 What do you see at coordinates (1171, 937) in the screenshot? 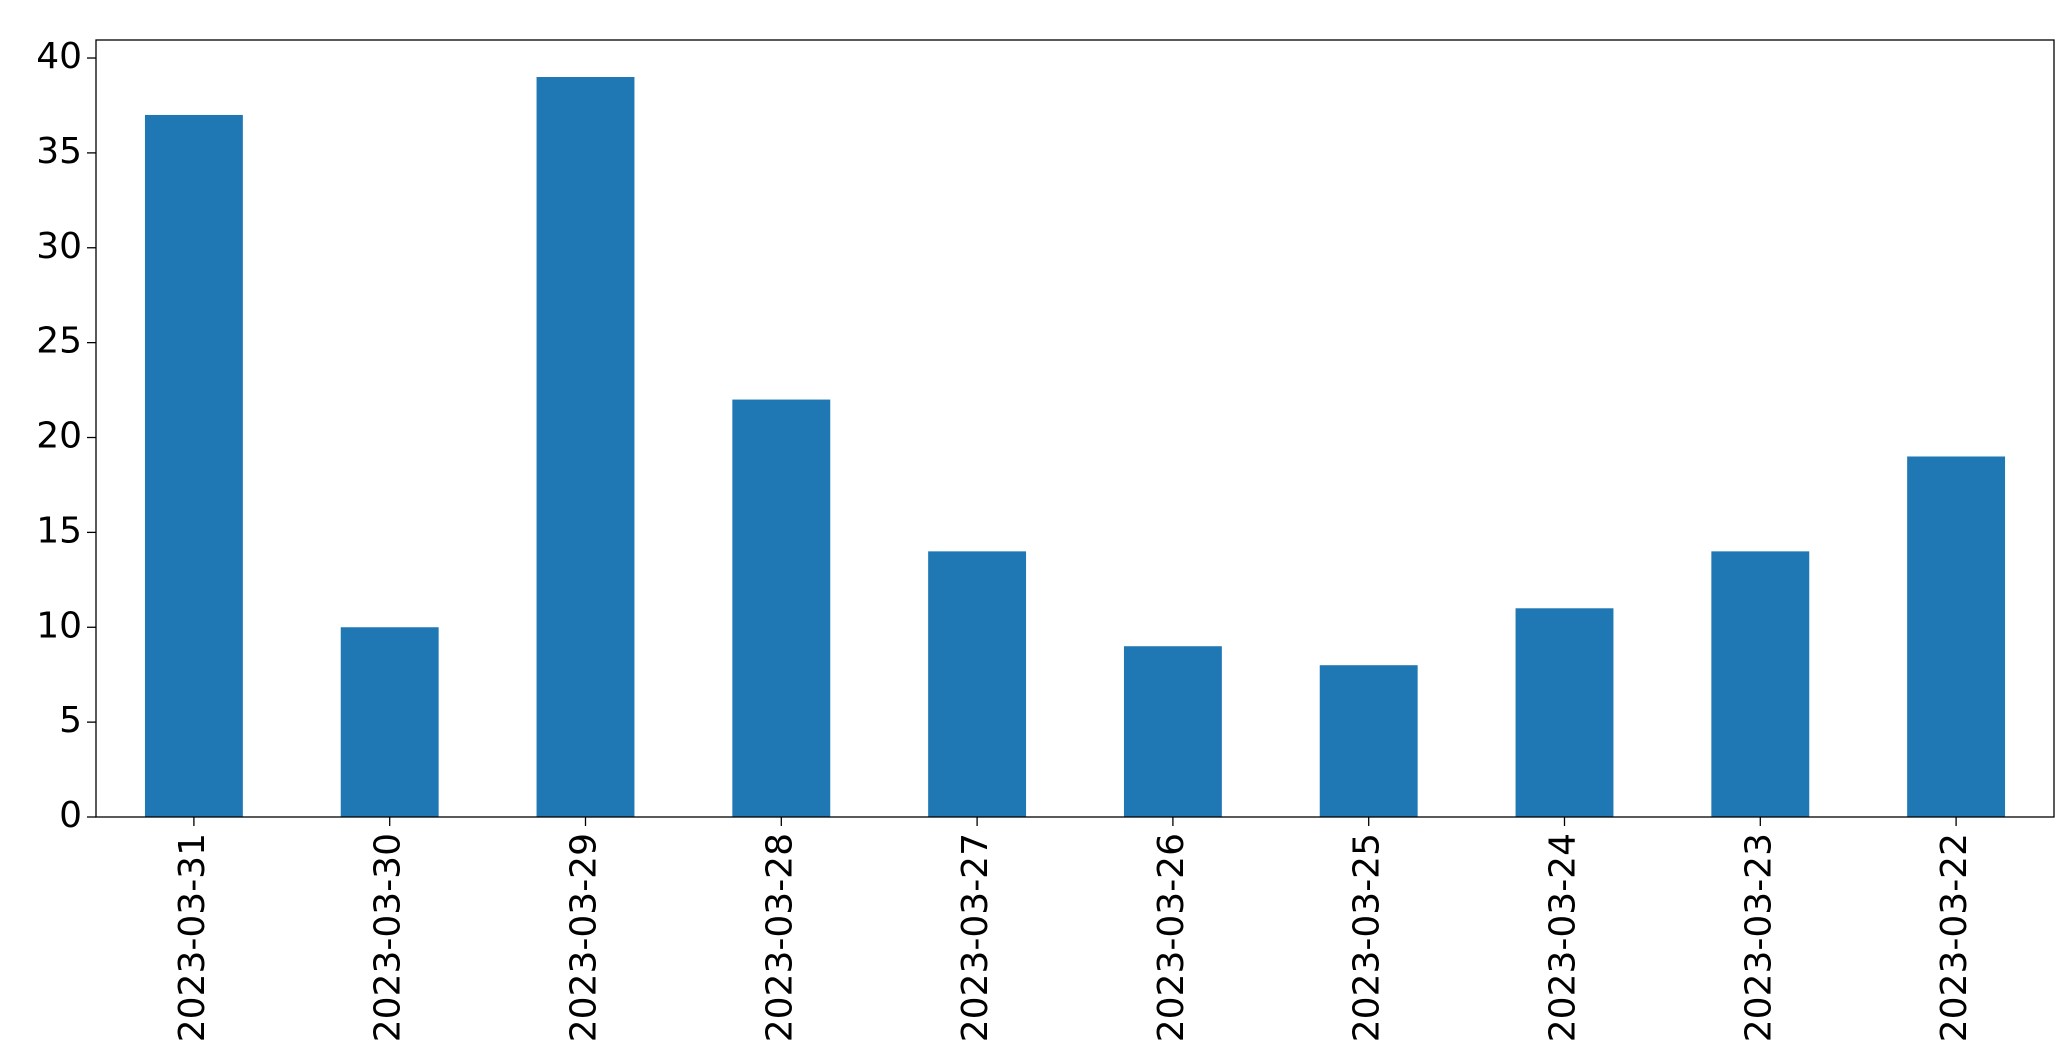
I see `x-tick-label: 2023-03-26` at bounding box center [1171, 937].